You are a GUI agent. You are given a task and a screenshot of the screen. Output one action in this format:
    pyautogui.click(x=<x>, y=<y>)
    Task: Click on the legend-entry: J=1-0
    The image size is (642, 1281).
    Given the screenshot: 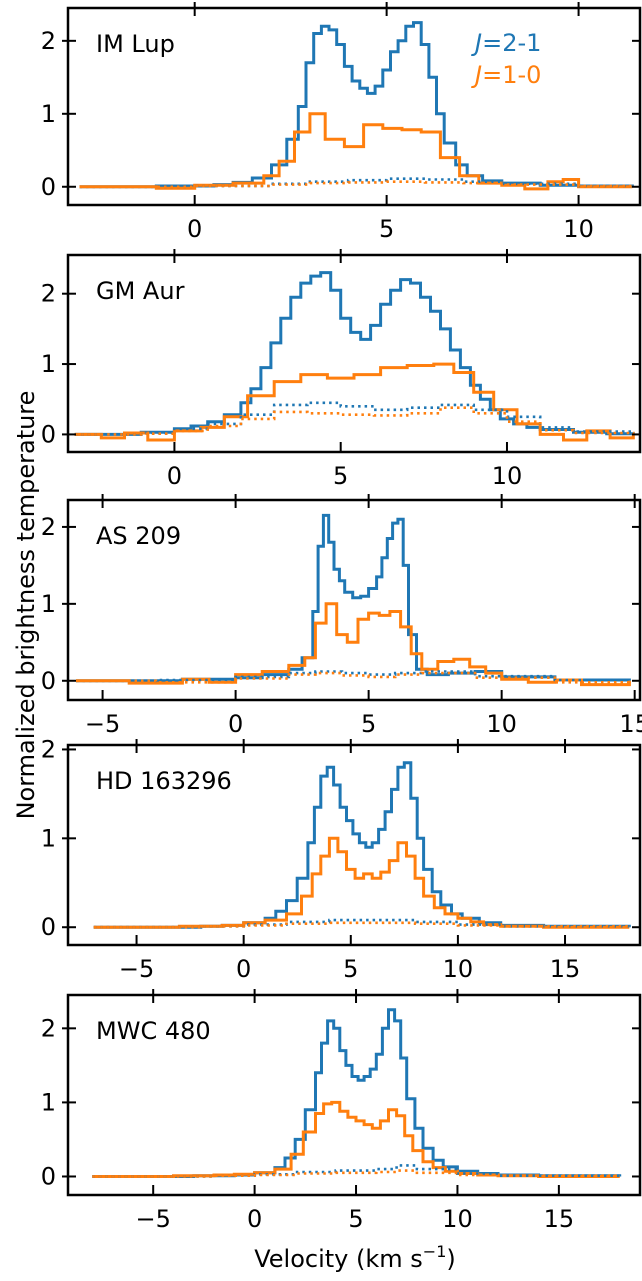 What is the action you would take?
    pyautogui.click(x=506, y=75)
    